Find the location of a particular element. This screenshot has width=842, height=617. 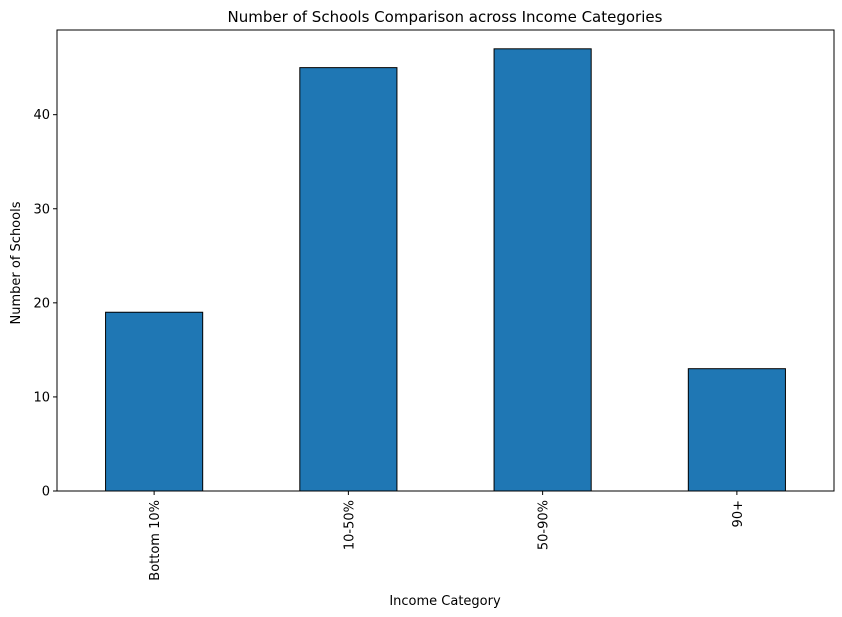

x-tick-label-1: 10-50% is located at coordinates (349, 525).